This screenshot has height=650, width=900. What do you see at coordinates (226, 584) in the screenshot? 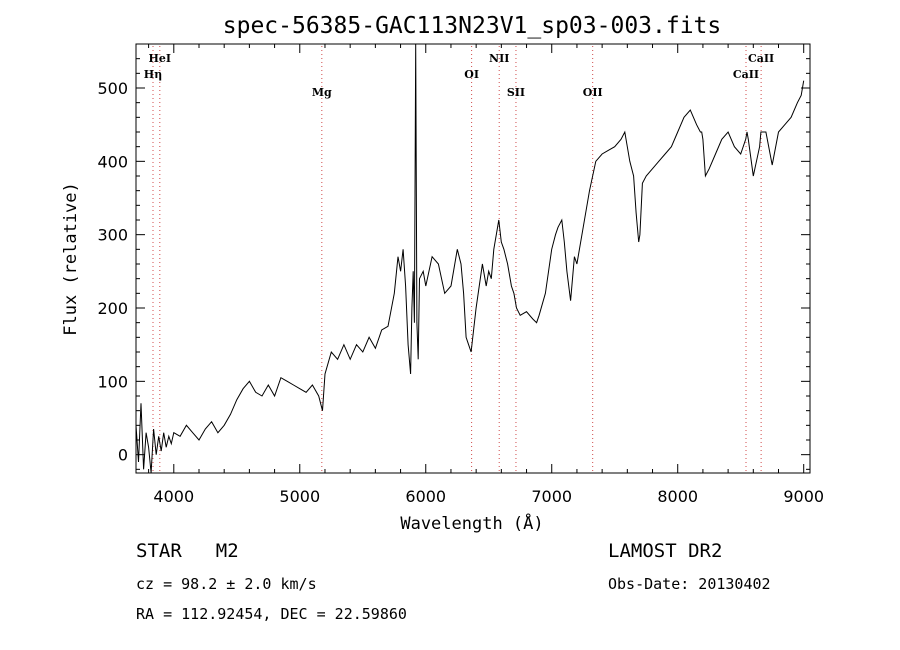
I see `redshift-text: cz = 98.2 ± 2.0 km/s` at bounding box center [226, 584].